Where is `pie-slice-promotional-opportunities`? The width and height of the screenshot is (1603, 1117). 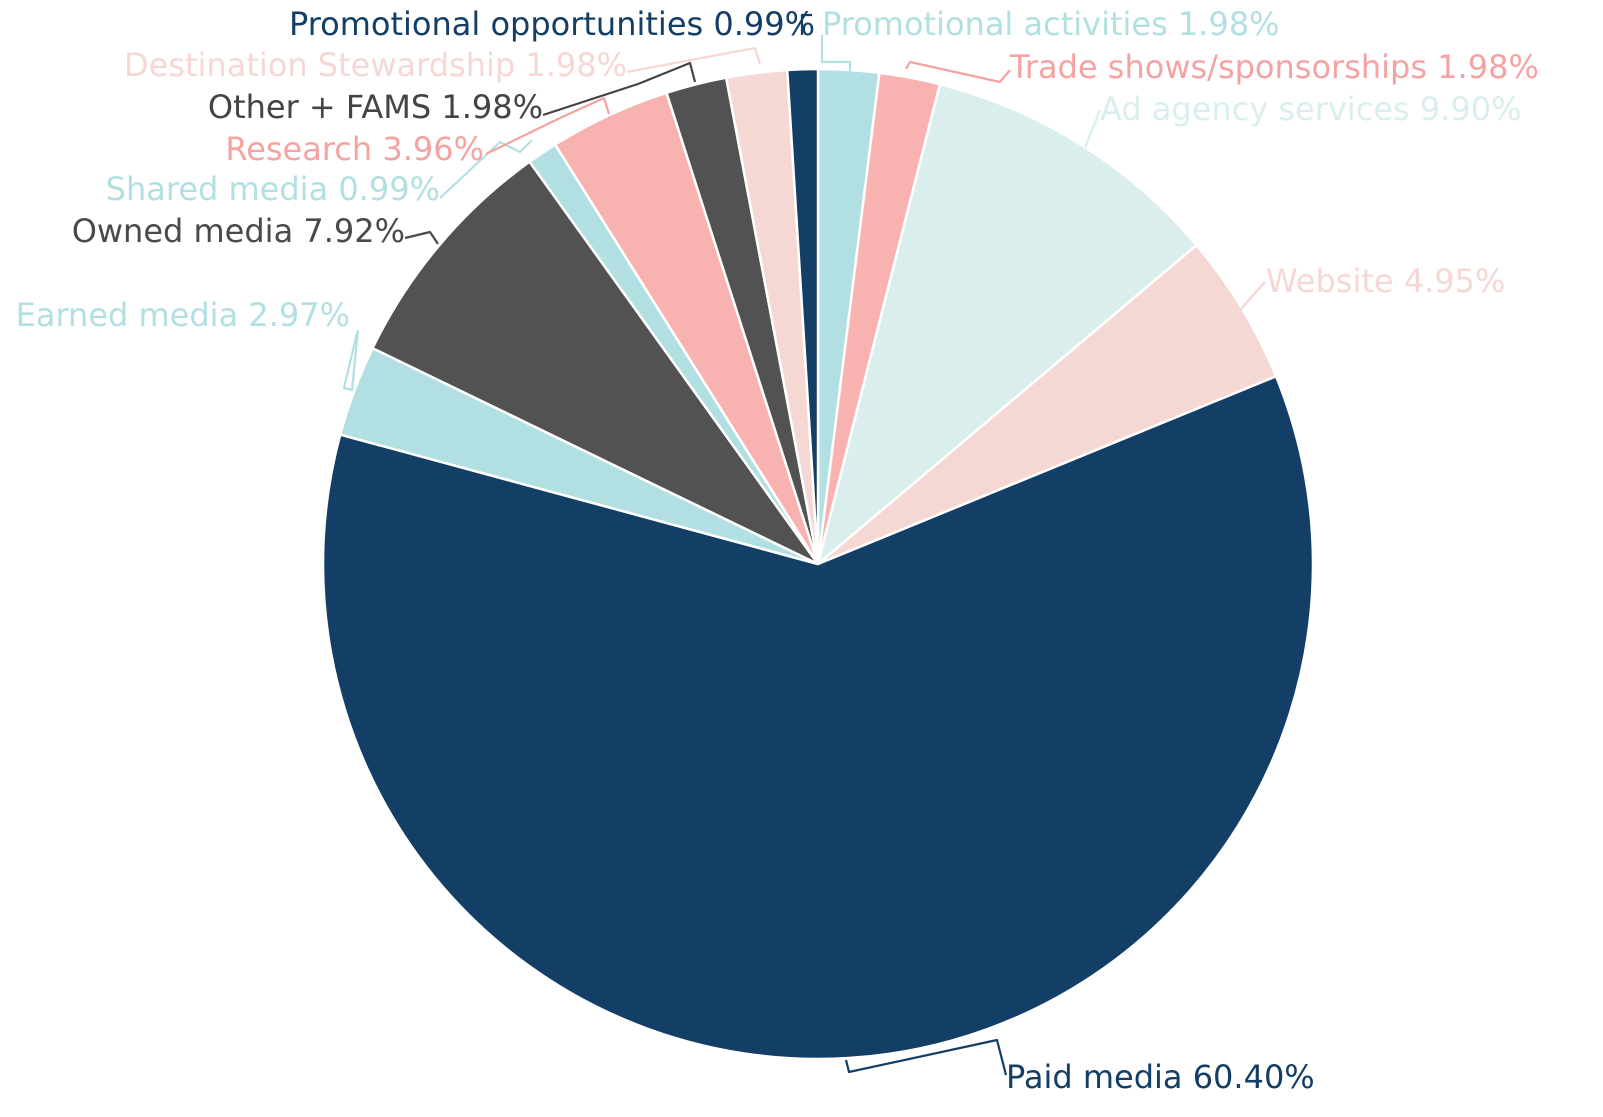
pie-slice-promotional-opportunities is located at coordinates (802, 316).